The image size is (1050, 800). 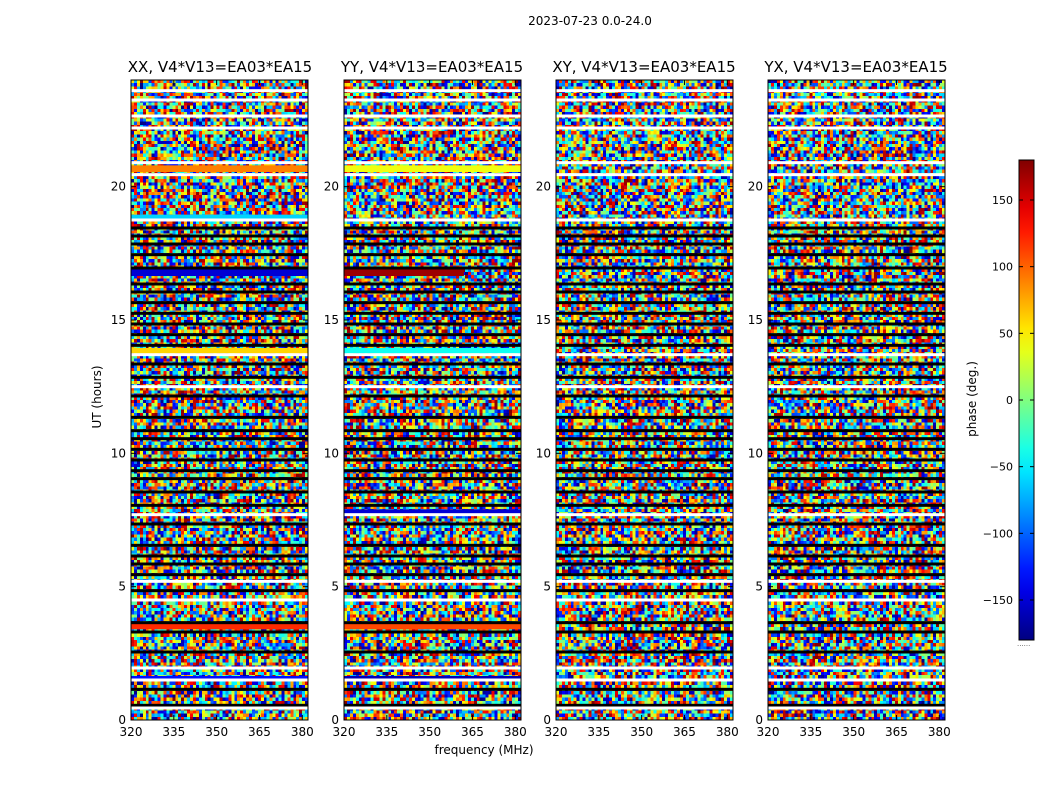 What do you see at coordinates (644, 67) in the screenshot?
I see `panel-title-xy: XY, V4*V13=EA03*EA15` at bounding box center [644, 67].